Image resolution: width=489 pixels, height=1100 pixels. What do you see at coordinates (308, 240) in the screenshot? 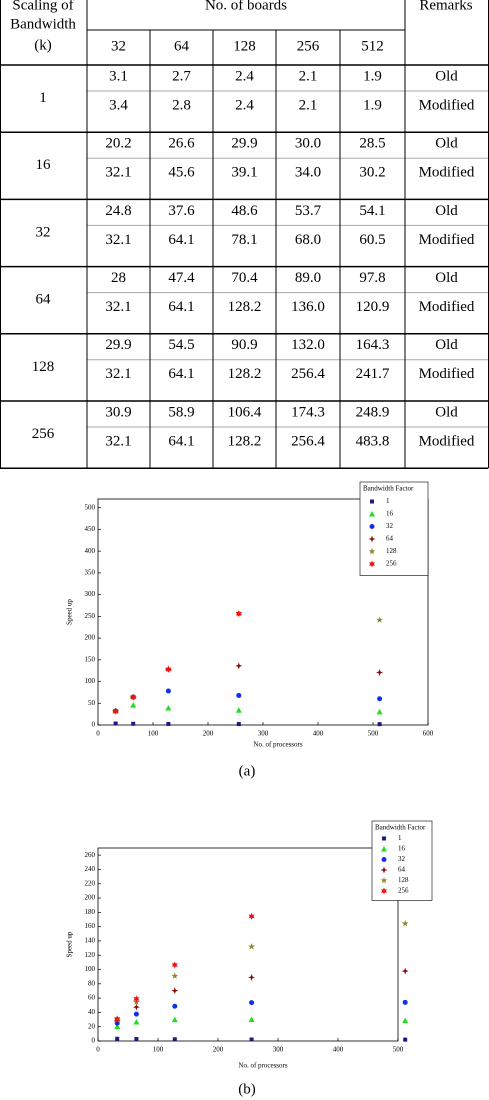
I see `cell: 68.0` at bounding box center [308, 240].